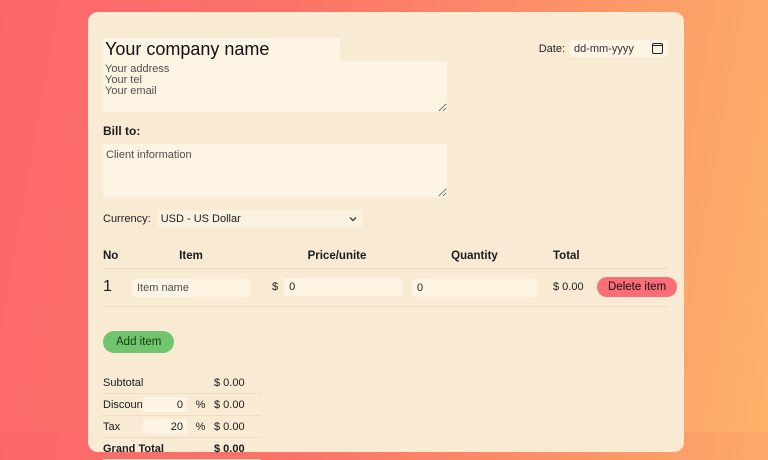 The image size is (768, 460). Describe the element at coordinates (139, 342) in the screenshot. I see `add-item-button: Add item` at that location.